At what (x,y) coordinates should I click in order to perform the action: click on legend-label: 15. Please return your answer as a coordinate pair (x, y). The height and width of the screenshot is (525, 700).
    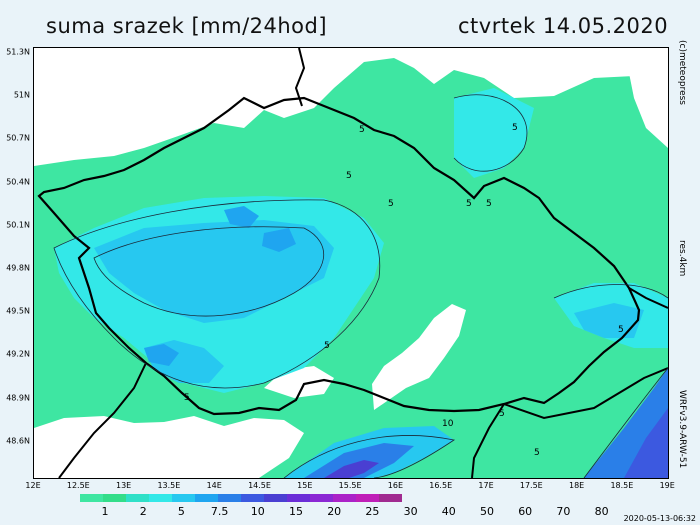
    Looking at the image, I should click on (296, 511).